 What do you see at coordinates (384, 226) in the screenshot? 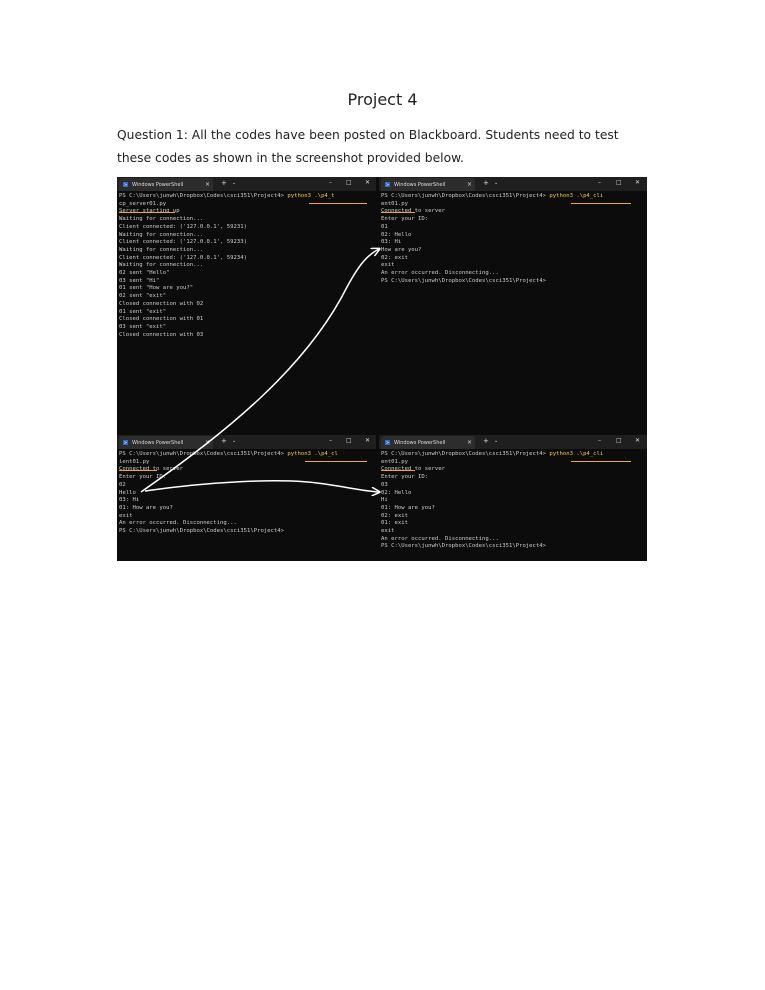
I see `line: 01` at bounding box center [384, 226].